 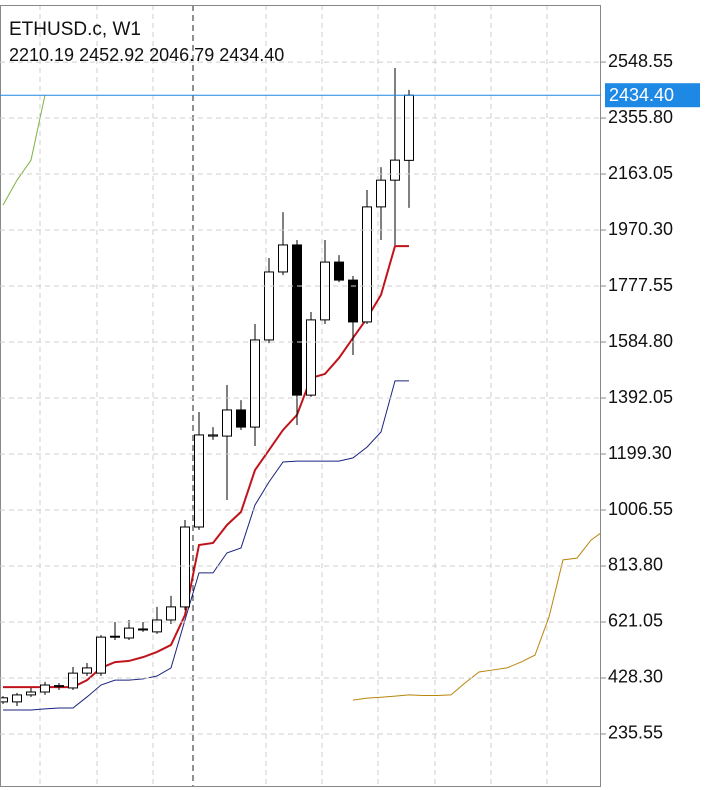 I want to click on y-tick-label: 2163.05, so click(x=640, y=173).